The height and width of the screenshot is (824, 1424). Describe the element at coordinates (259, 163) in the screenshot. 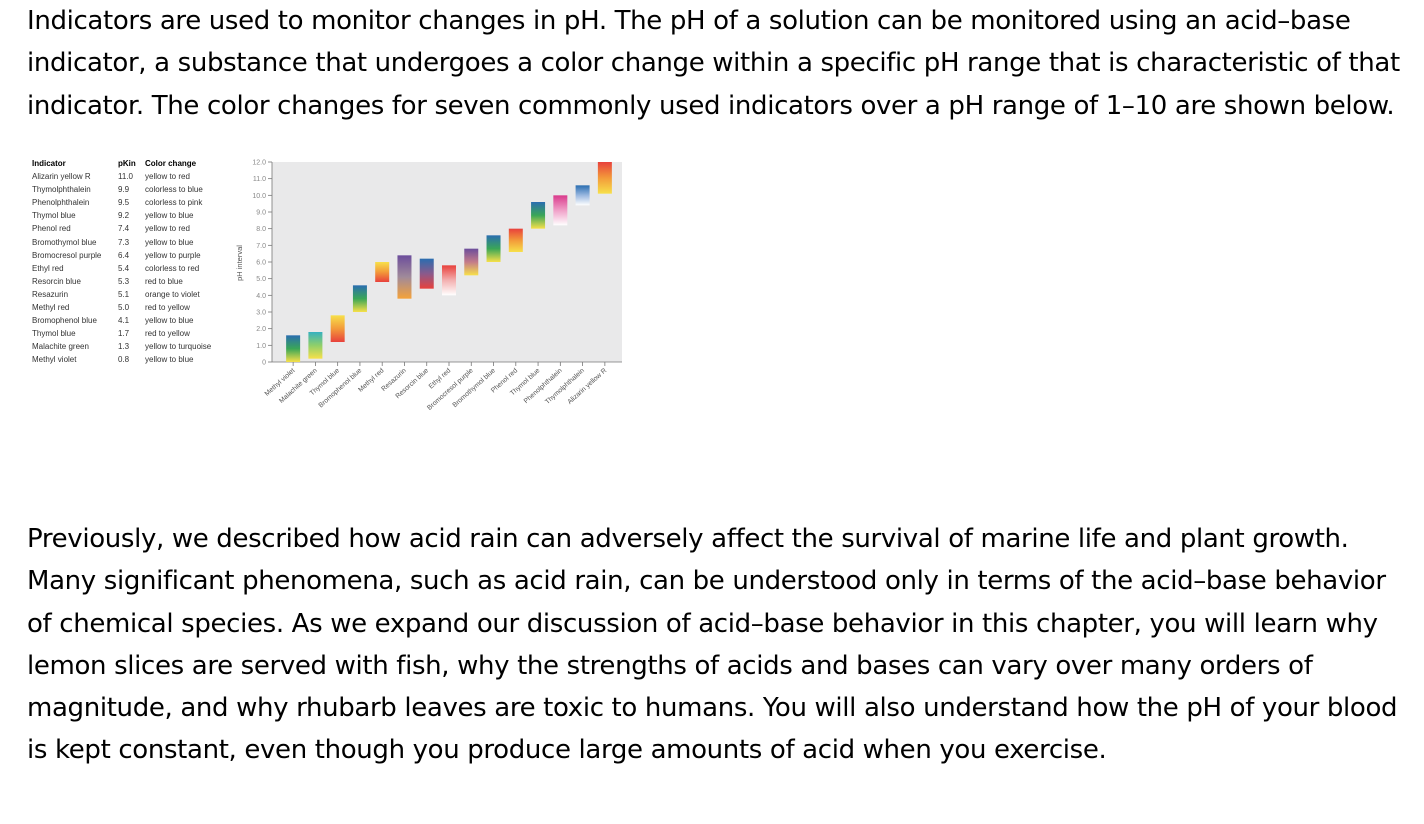

I see `y-tick-label: 12.0` at that location.